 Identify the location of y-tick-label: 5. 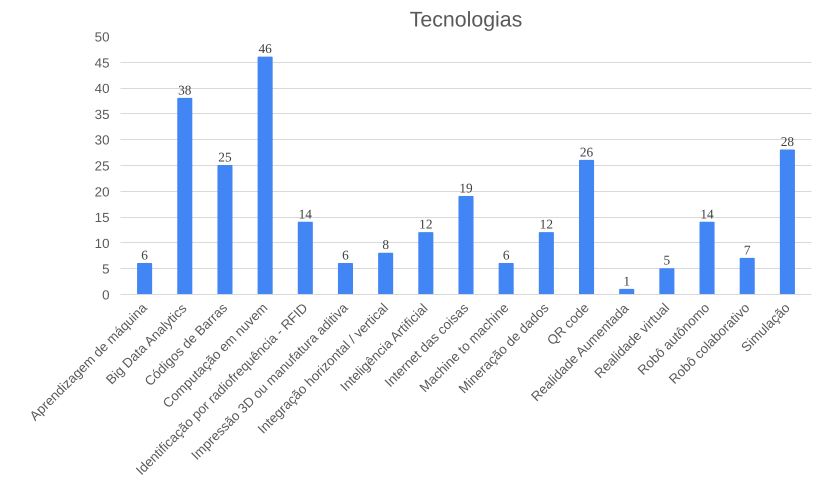
(106, 269).